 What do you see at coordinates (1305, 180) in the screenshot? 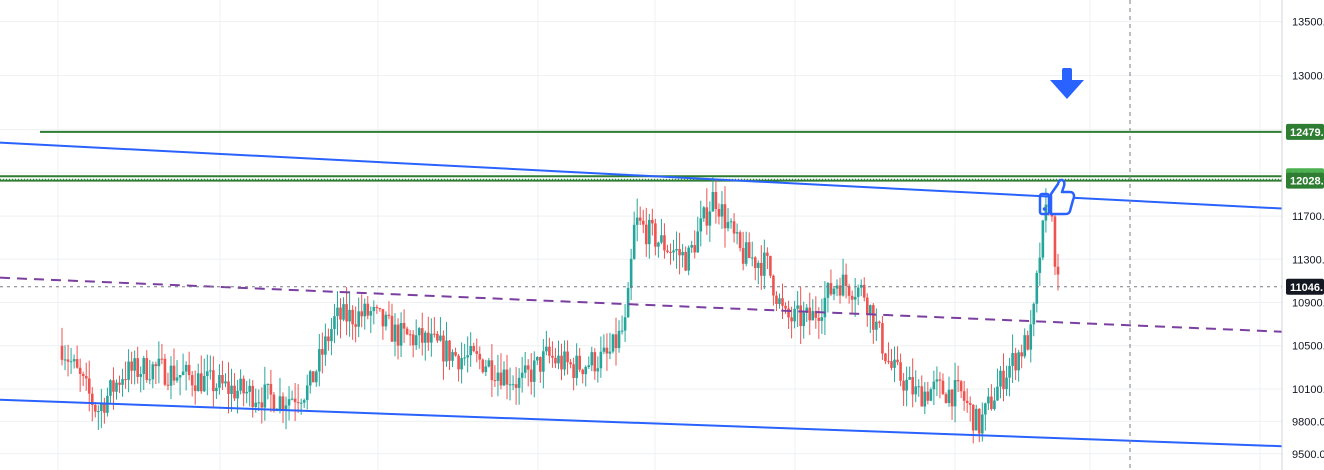
I see `price-tag: 12028.` at bounding box center [1305, 180].